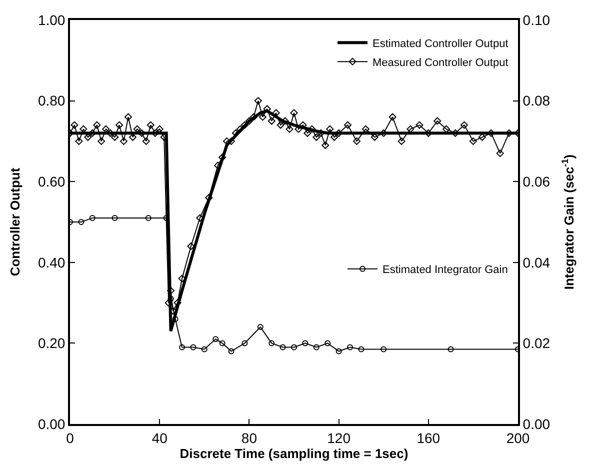 This screenshot has width=603, height=469. I want to click on y-axis-title: Controller Output, so click(14, 221).